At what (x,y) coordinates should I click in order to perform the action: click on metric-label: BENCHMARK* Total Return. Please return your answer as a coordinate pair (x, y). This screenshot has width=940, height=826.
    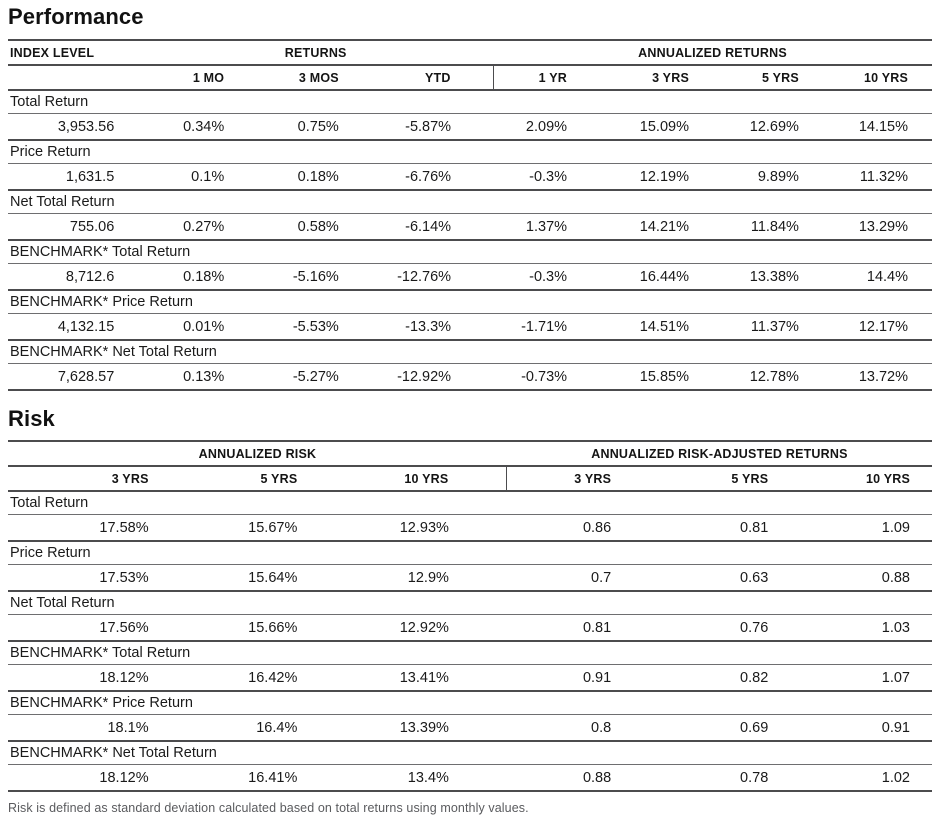
    Looking at the image, I should click on (470, 252).